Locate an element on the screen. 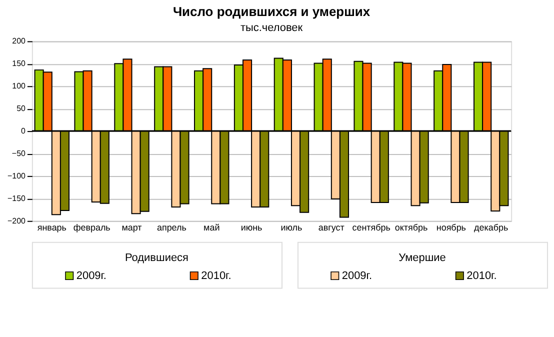  y-tick-label: −50 is located at coordinates (19, 153).